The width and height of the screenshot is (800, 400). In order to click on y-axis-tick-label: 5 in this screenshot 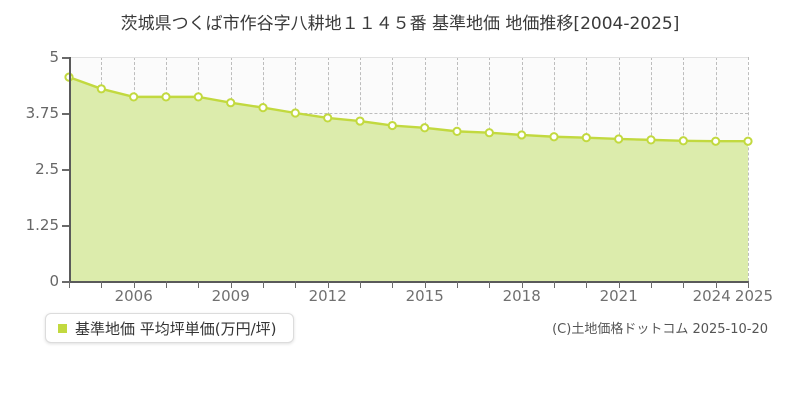, I will do `click(54, 57)`.